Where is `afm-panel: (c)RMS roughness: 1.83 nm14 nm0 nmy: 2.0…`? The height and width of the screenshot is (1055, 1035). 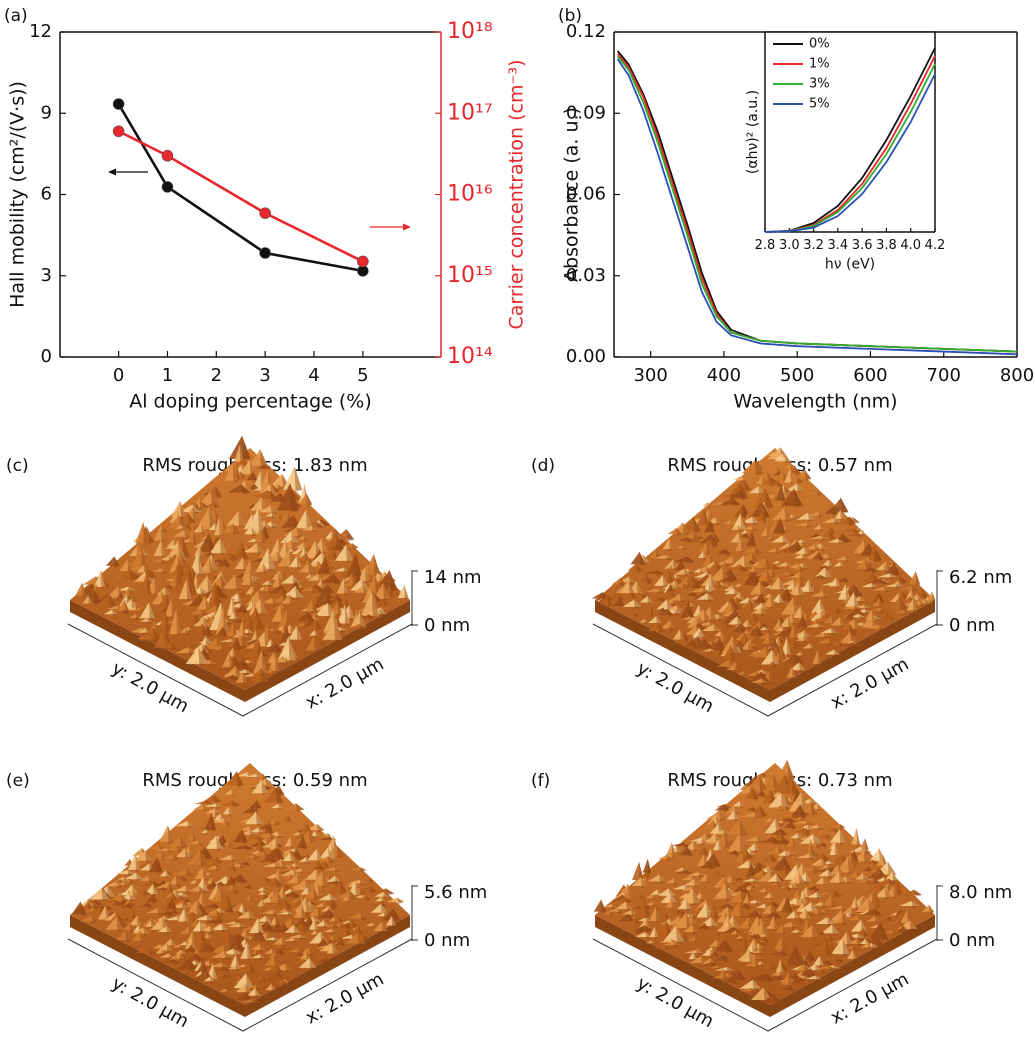
afm-panel: (c)RMS roughness: 1.83 nm14 nm0 nmy: 2.0… is located at coordinates (244, 576).